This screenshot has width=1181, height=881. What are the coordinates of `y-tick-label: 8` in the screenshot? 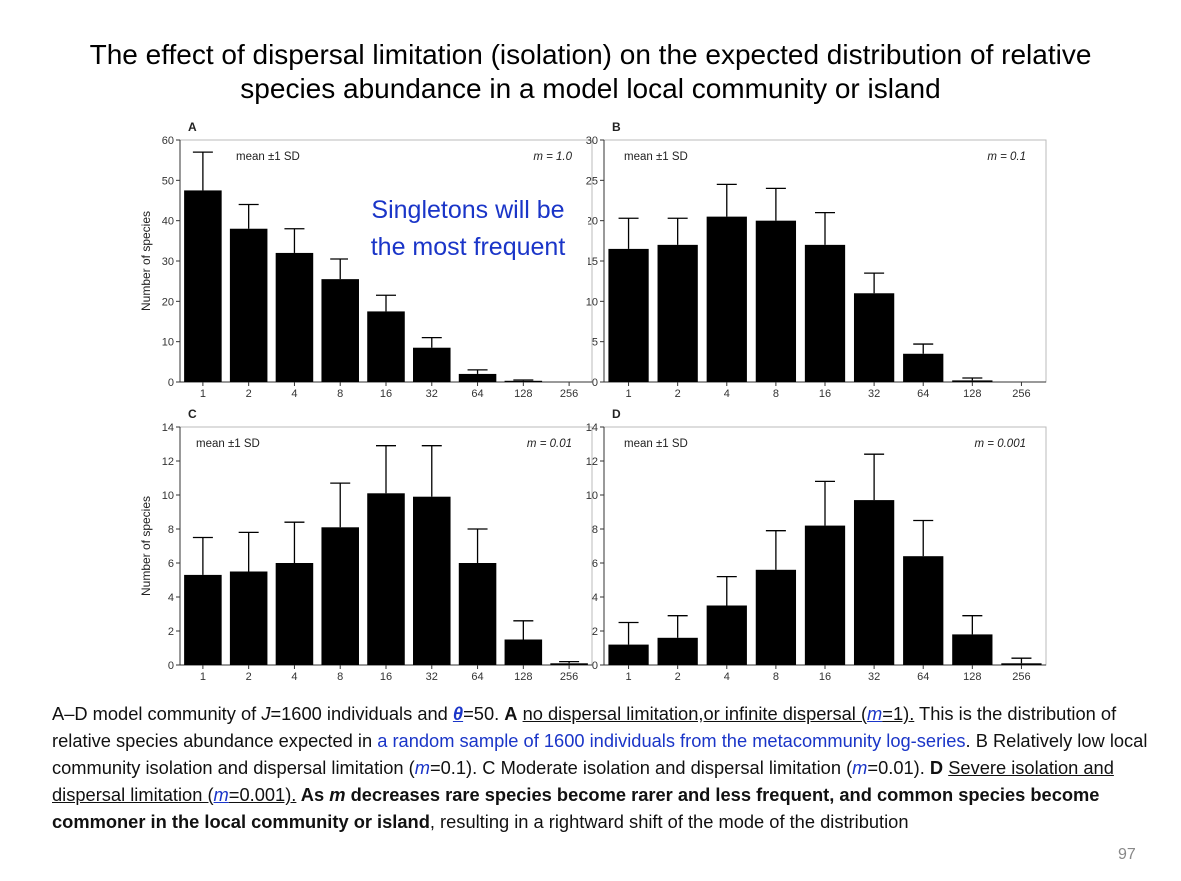 It's located at (171, 530).